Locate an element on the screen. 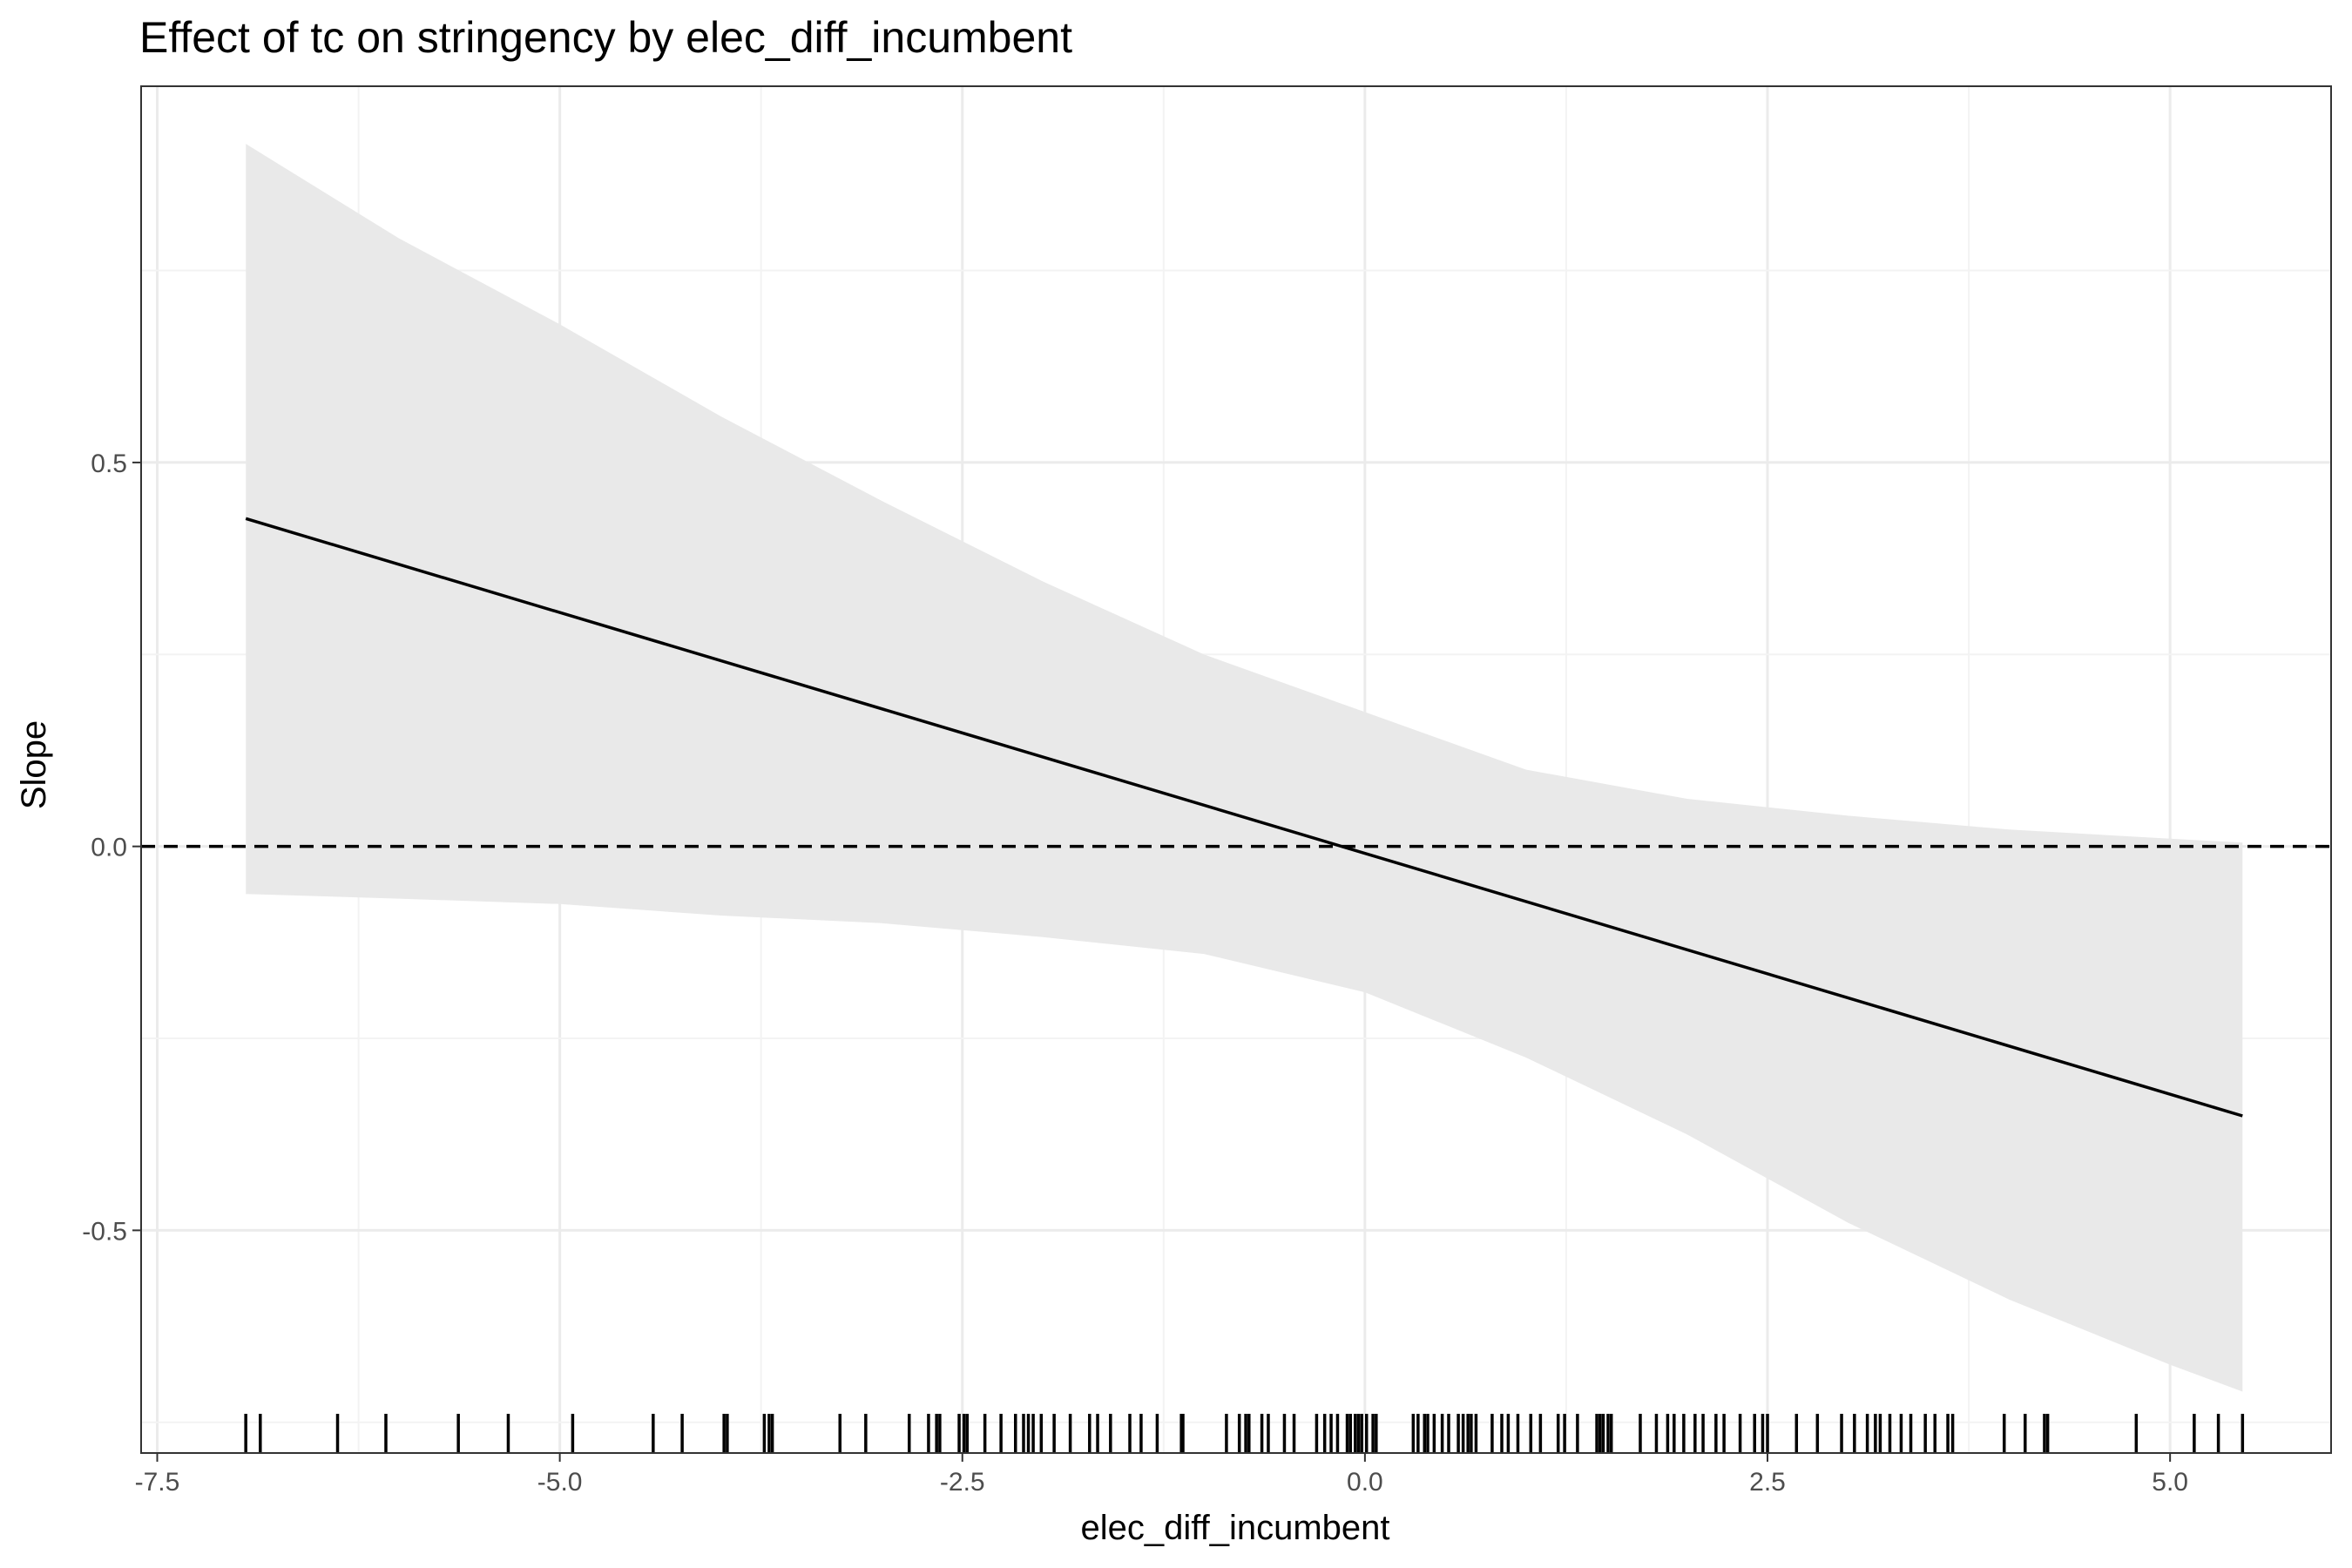 The image size is (2352, 1568). y-tick-label: 0.5 is located at coordinates (109, 464).